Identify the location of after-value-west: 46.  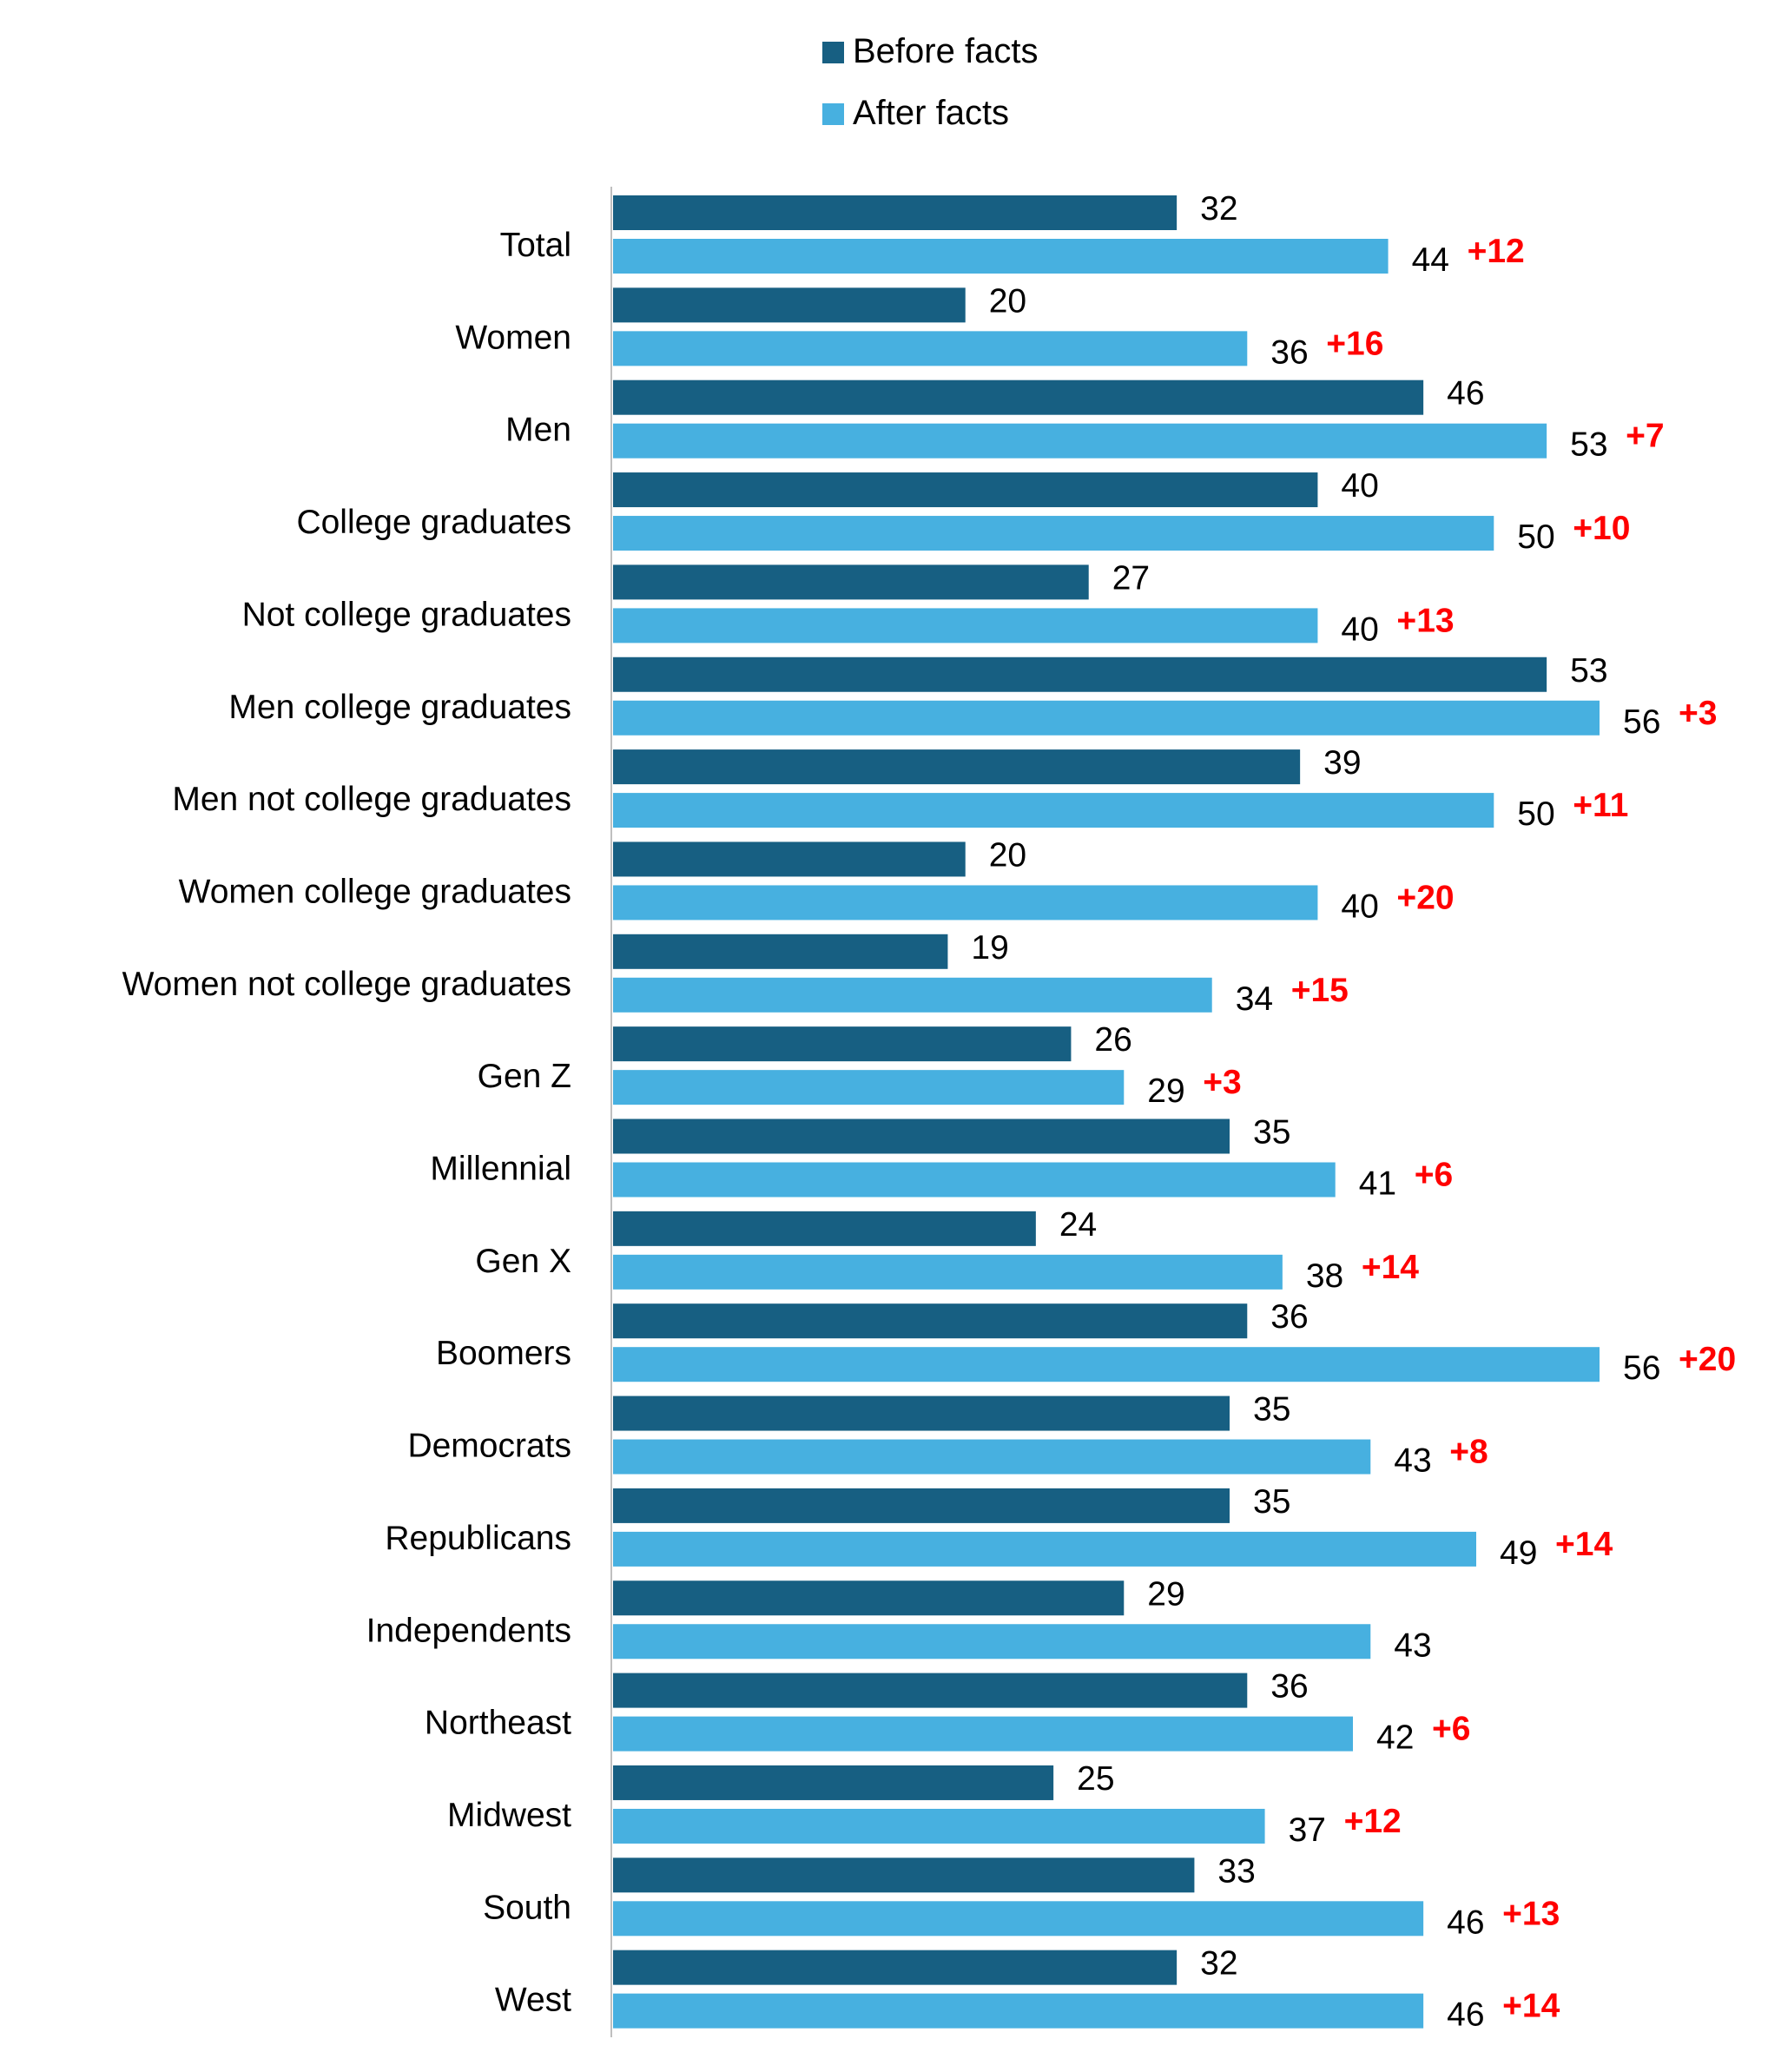
(1465, 2015).